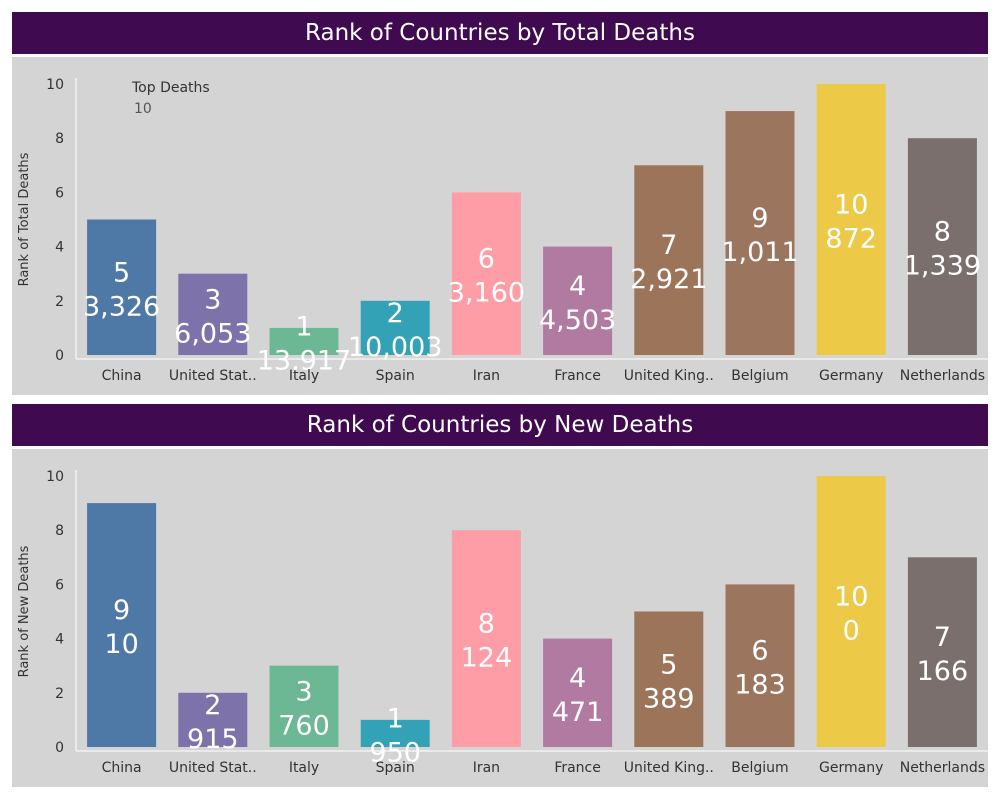 The width and height of the screenshot is (1000, 800). What do you see at coordinates (121, 644) in the screenshot?
I see `new-deaths-bar-deaths-label: 10` at bounding box center [121, 644].